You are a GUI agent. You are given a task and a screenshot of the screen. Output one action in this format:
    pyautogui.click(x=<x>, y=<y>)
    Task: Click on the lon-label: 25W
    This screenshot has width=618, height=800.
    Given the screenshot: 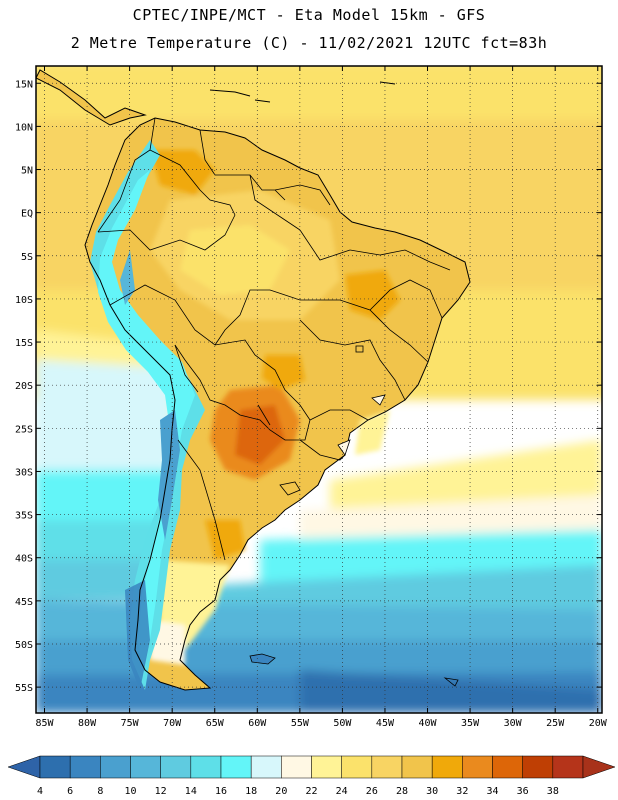 What is the action you would take?
    pyautogui.click(x=555, y=723)
    